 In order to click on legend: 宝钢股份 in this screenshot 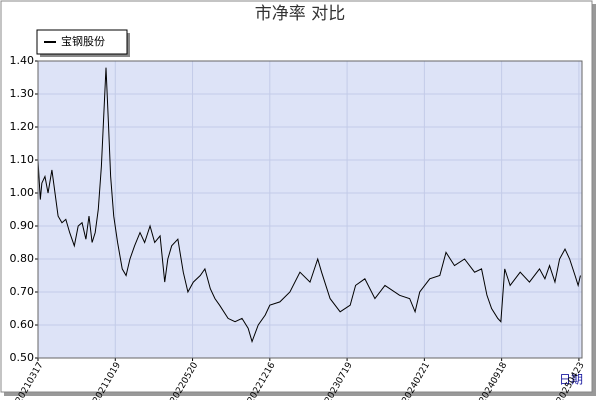, I will do `click(83, 43)`.